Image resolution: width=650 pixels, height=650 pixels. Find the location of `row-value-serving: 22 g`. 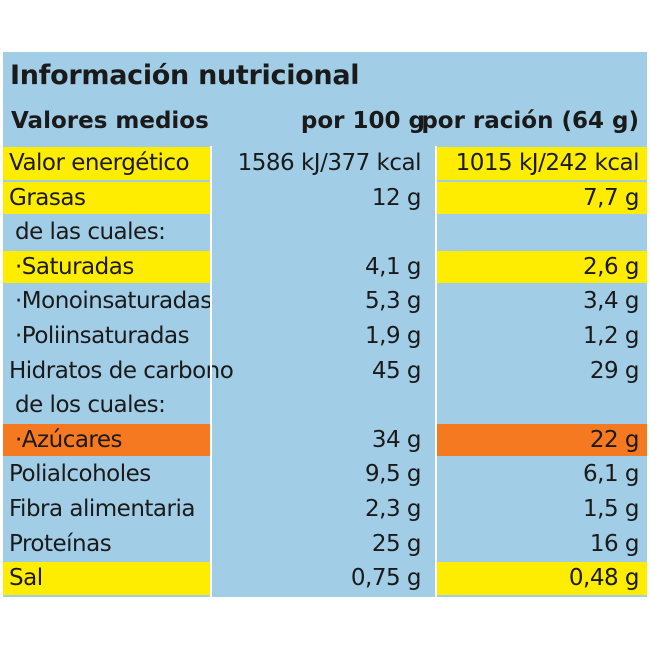

row-value-serving: 22 g is located at coordinates (614, 439).